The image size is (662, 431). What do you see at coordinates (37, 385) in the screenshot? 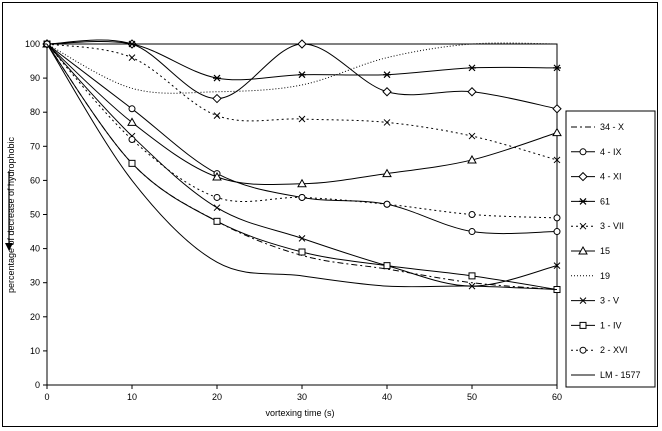
I see `y-tick-label: 0` at bounding box center [37, 385].